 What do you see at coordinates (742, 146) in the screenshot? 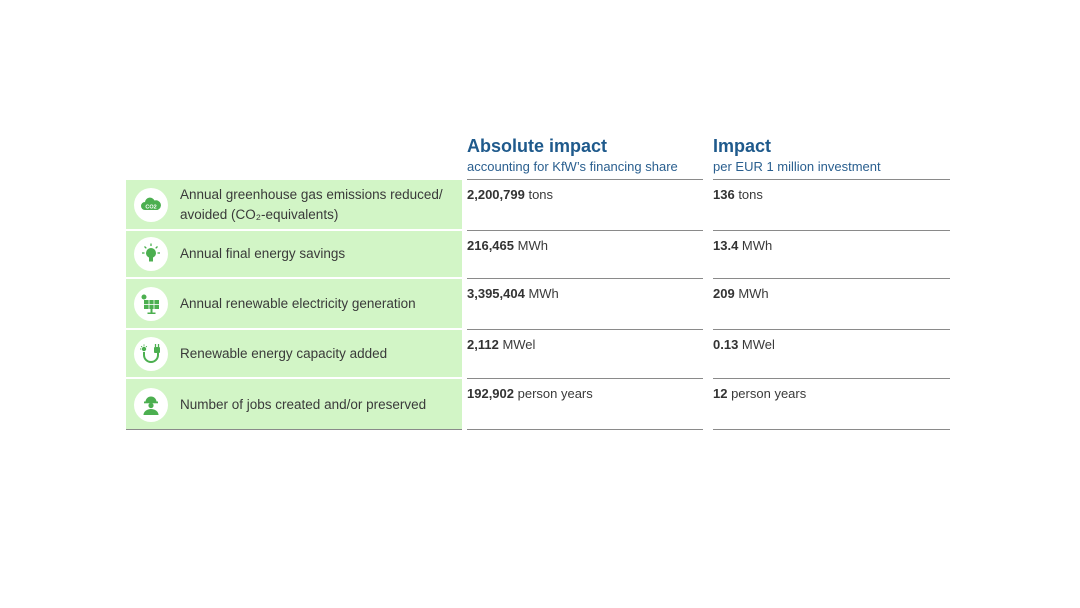
I see `relative-impact-title: Impact` at bounding box center [742, 146].